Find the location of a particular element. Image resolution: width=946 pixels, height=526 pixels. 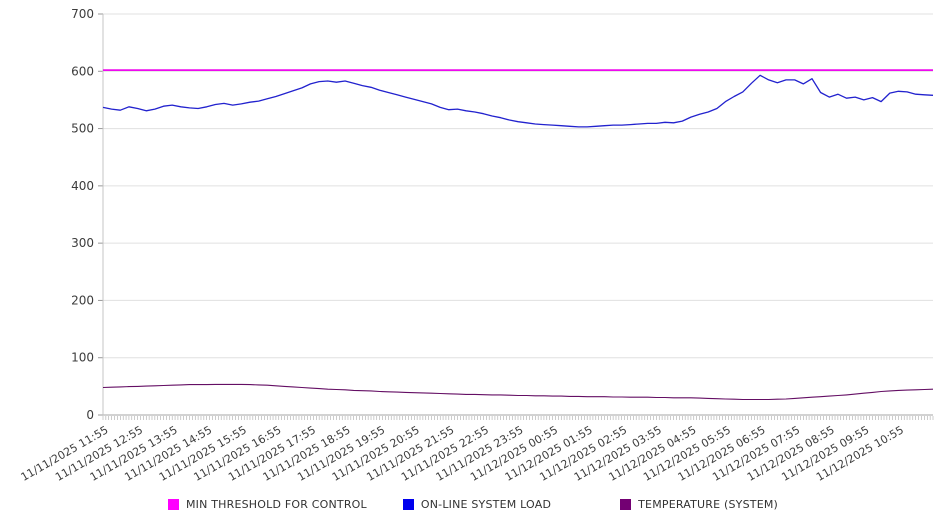

legend-item-min-threshold: MIN THRESHOLD FOR CONTROL is located at coordinates (267, 504).